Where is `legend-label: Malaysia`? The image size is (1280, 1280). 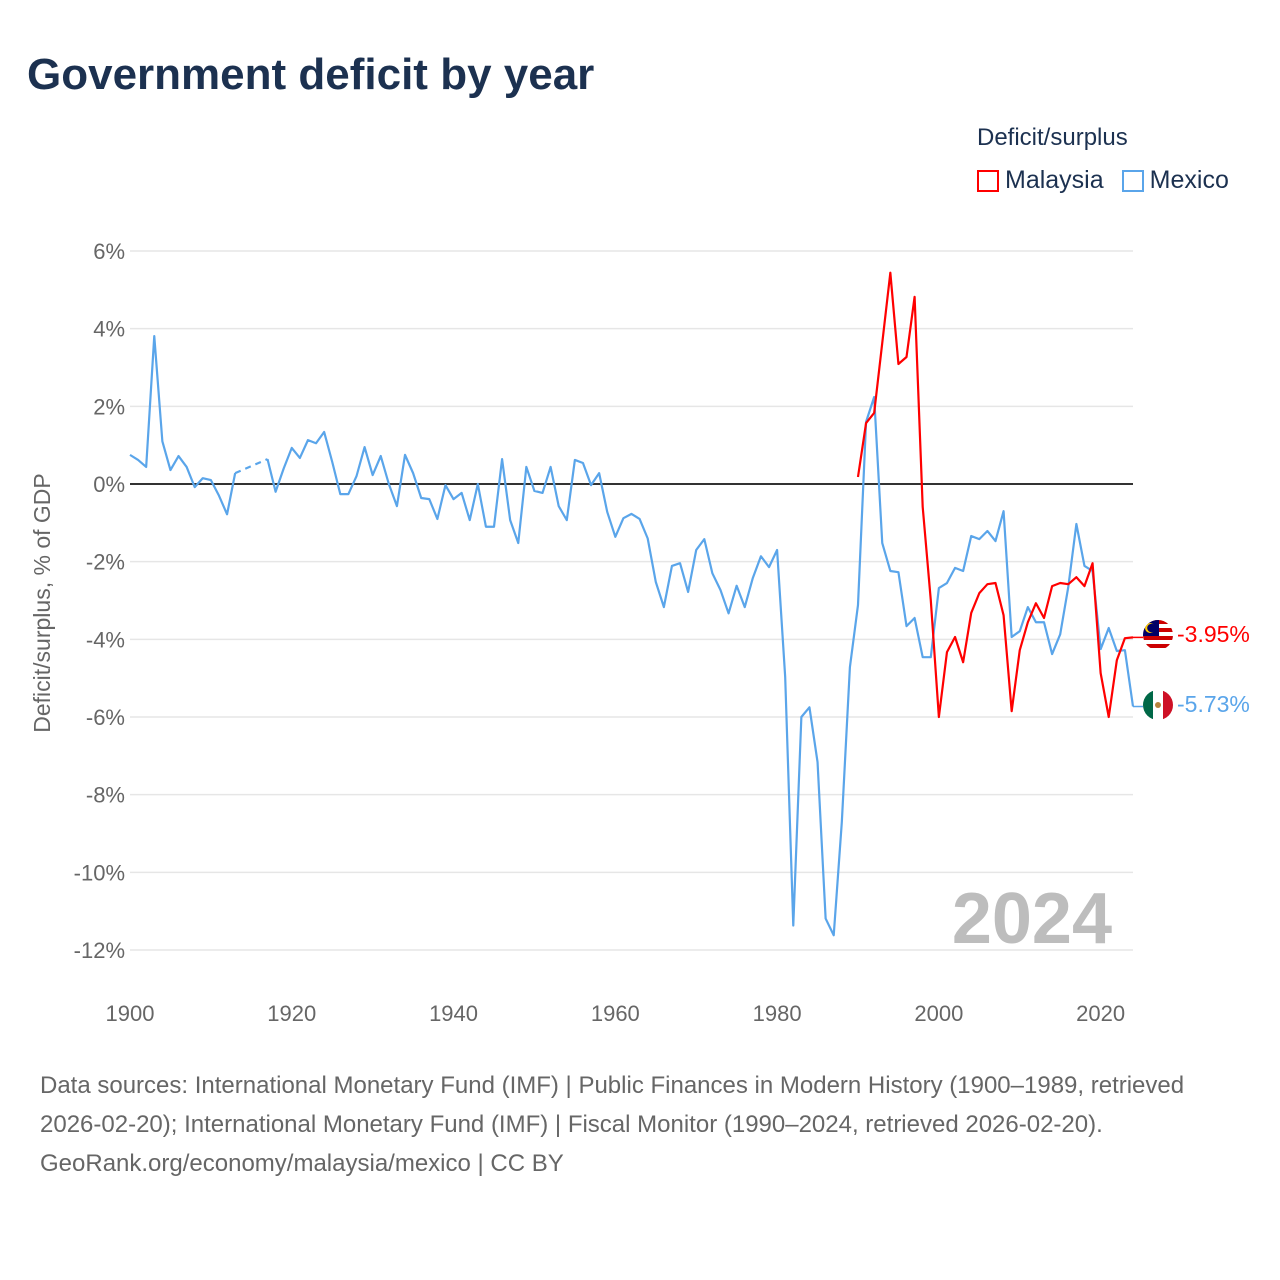 legend-label: Malaysia is located at coordinates (1054, 180).